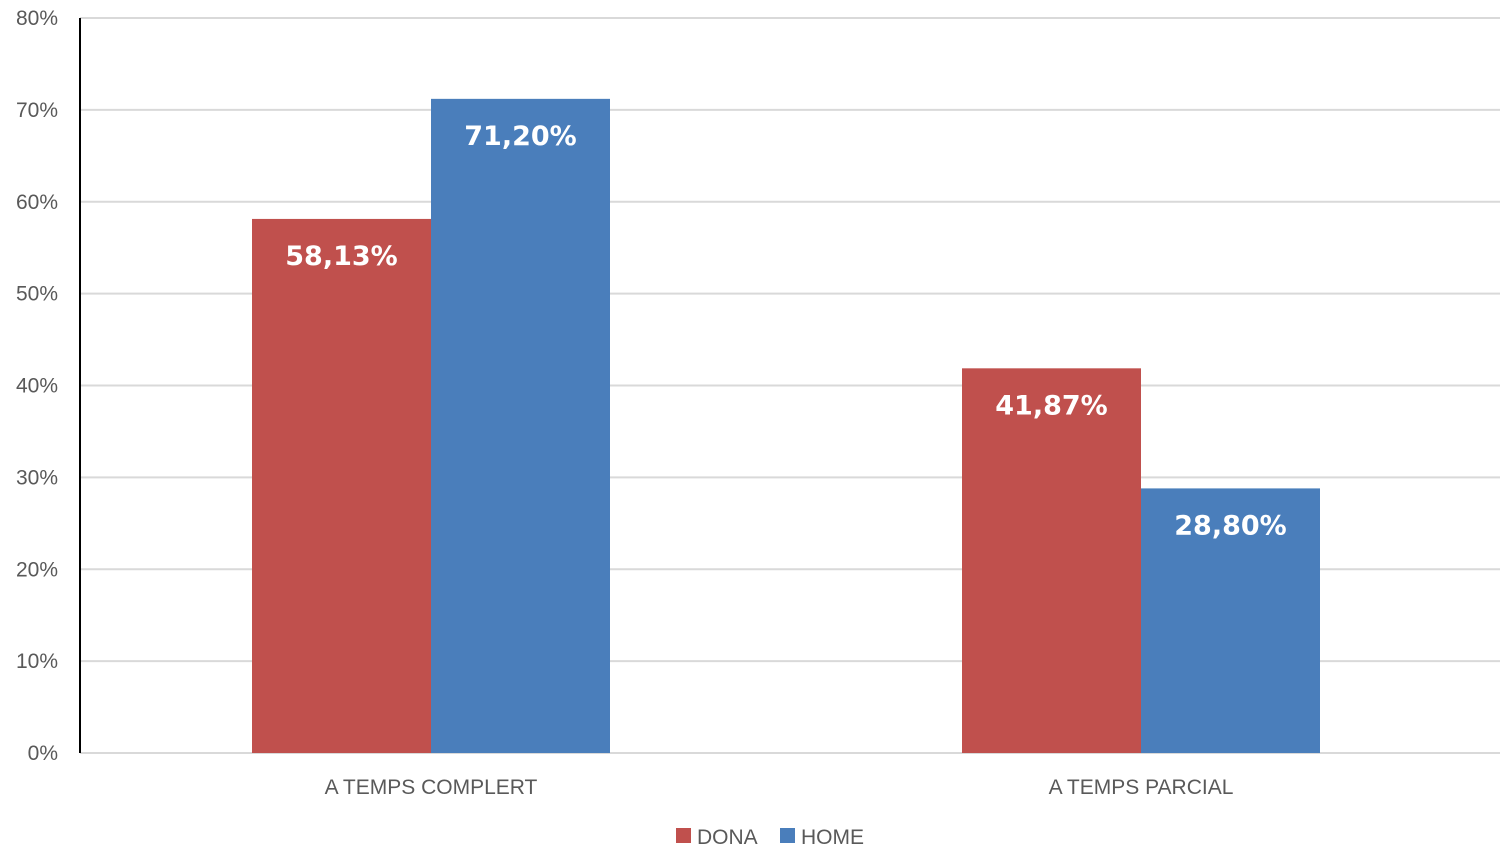 The image size is (1500, 853). Describe the element at coordinates (37, 110) in the screenshot. I see `y-tick-label: 70%` at that location.